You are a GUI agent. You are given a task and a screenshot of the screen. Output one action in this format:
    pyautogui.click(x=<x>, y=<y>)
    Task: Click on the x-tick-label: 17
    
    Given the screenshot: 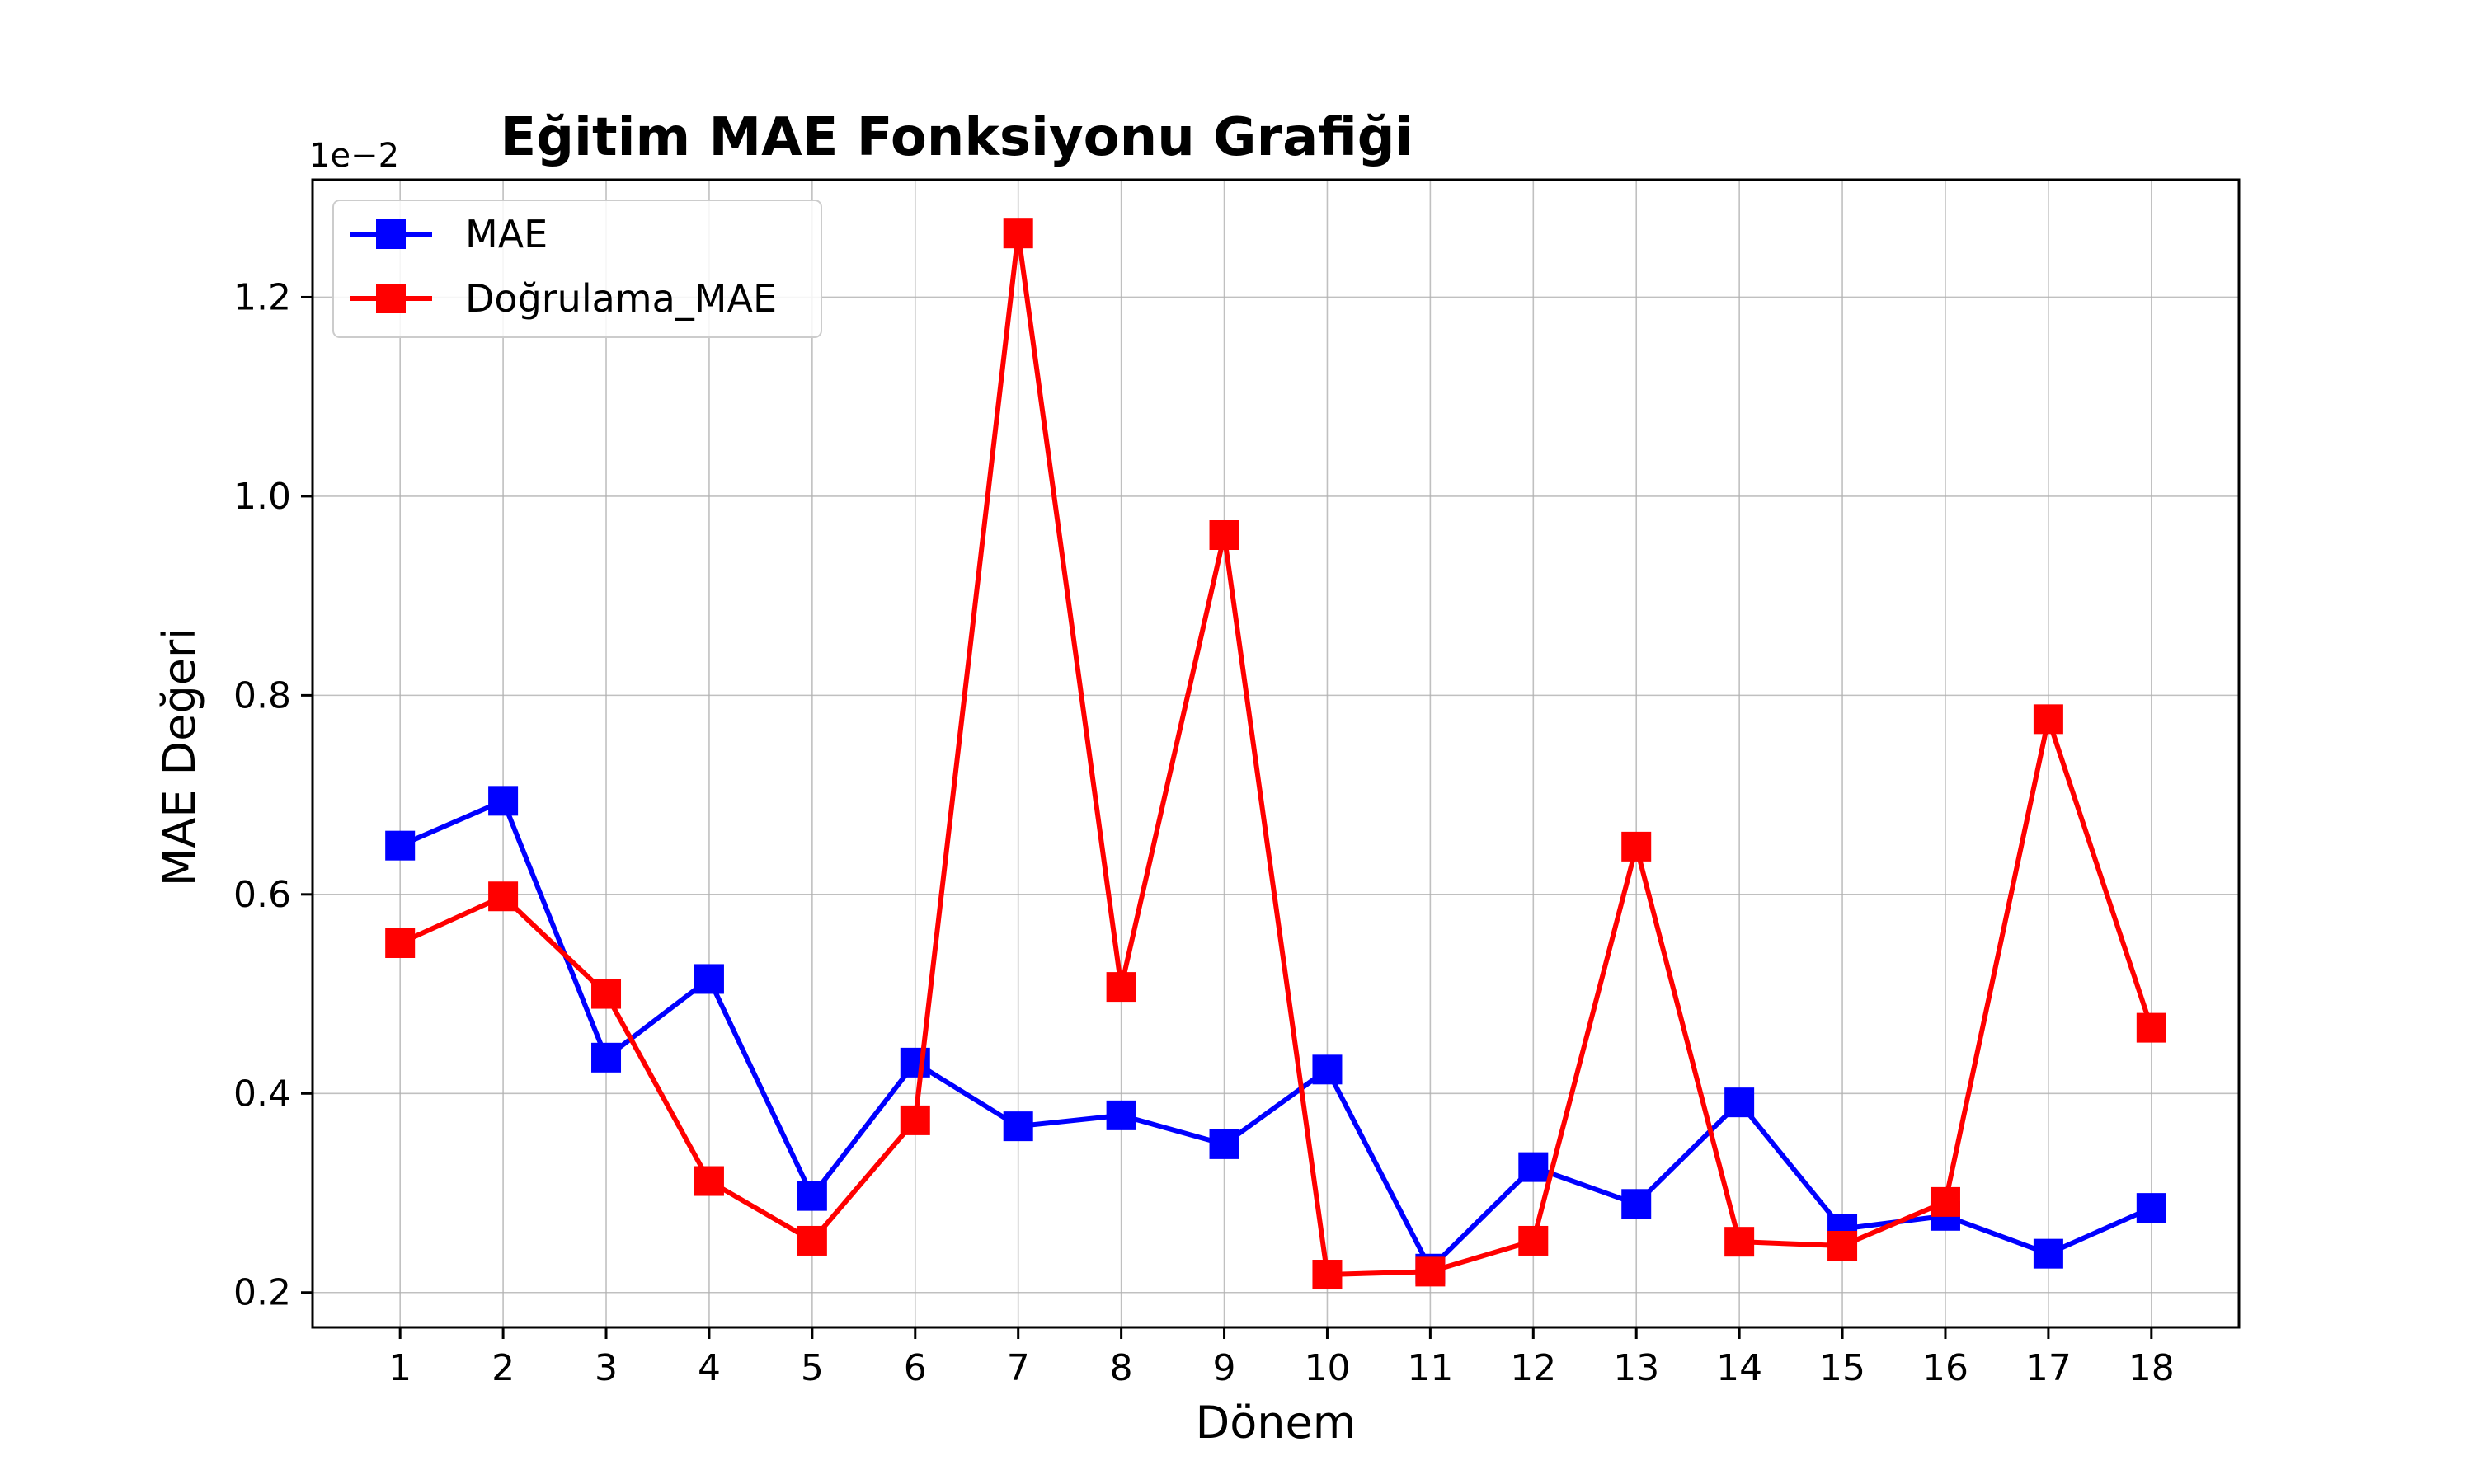 What is the action you would take?
    pyautogui.click(x=2048, y=1368)
    